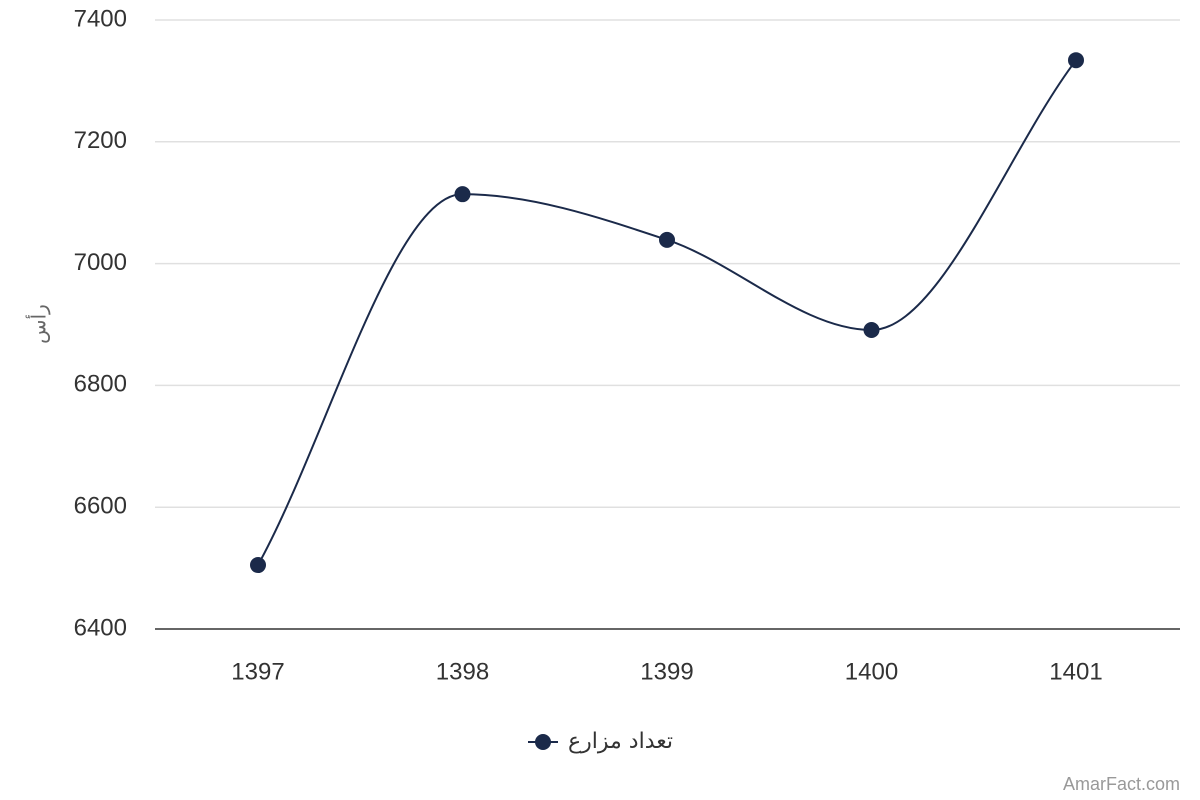  I want to click on y-tick-label: 6800, so click(100, 384).